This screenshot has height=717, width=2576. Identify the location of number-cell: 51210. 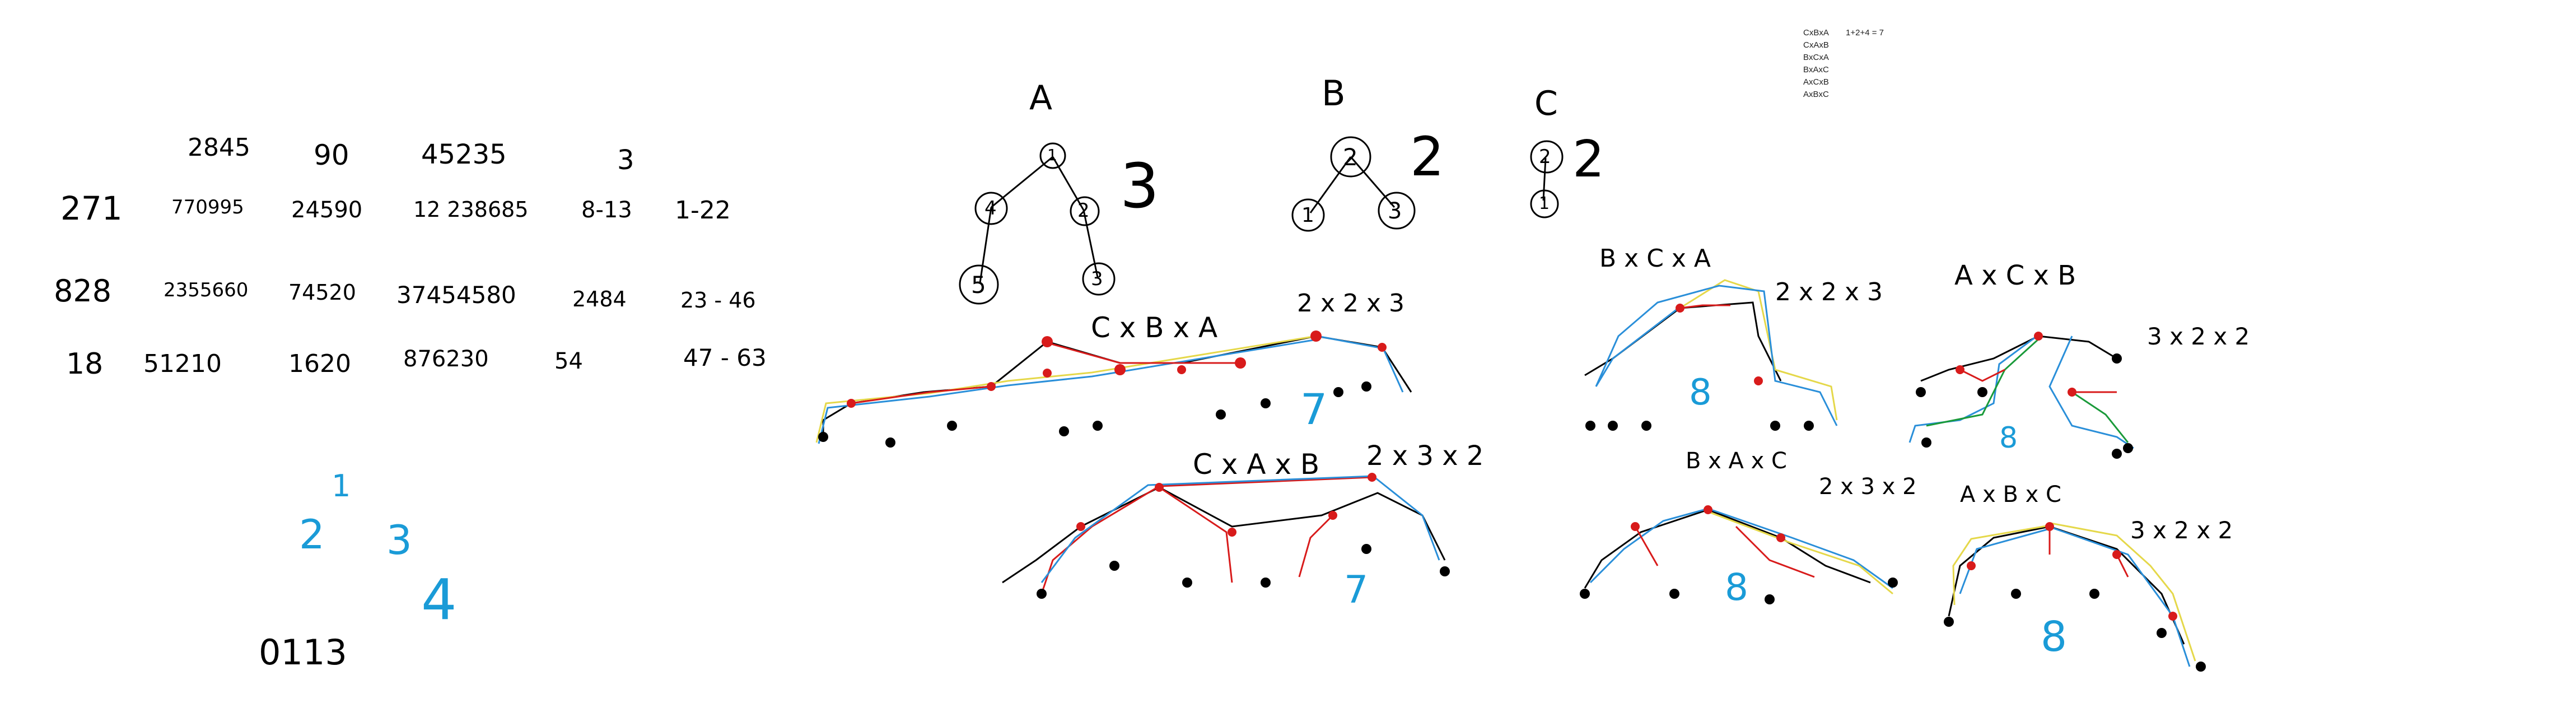
(183, 364).